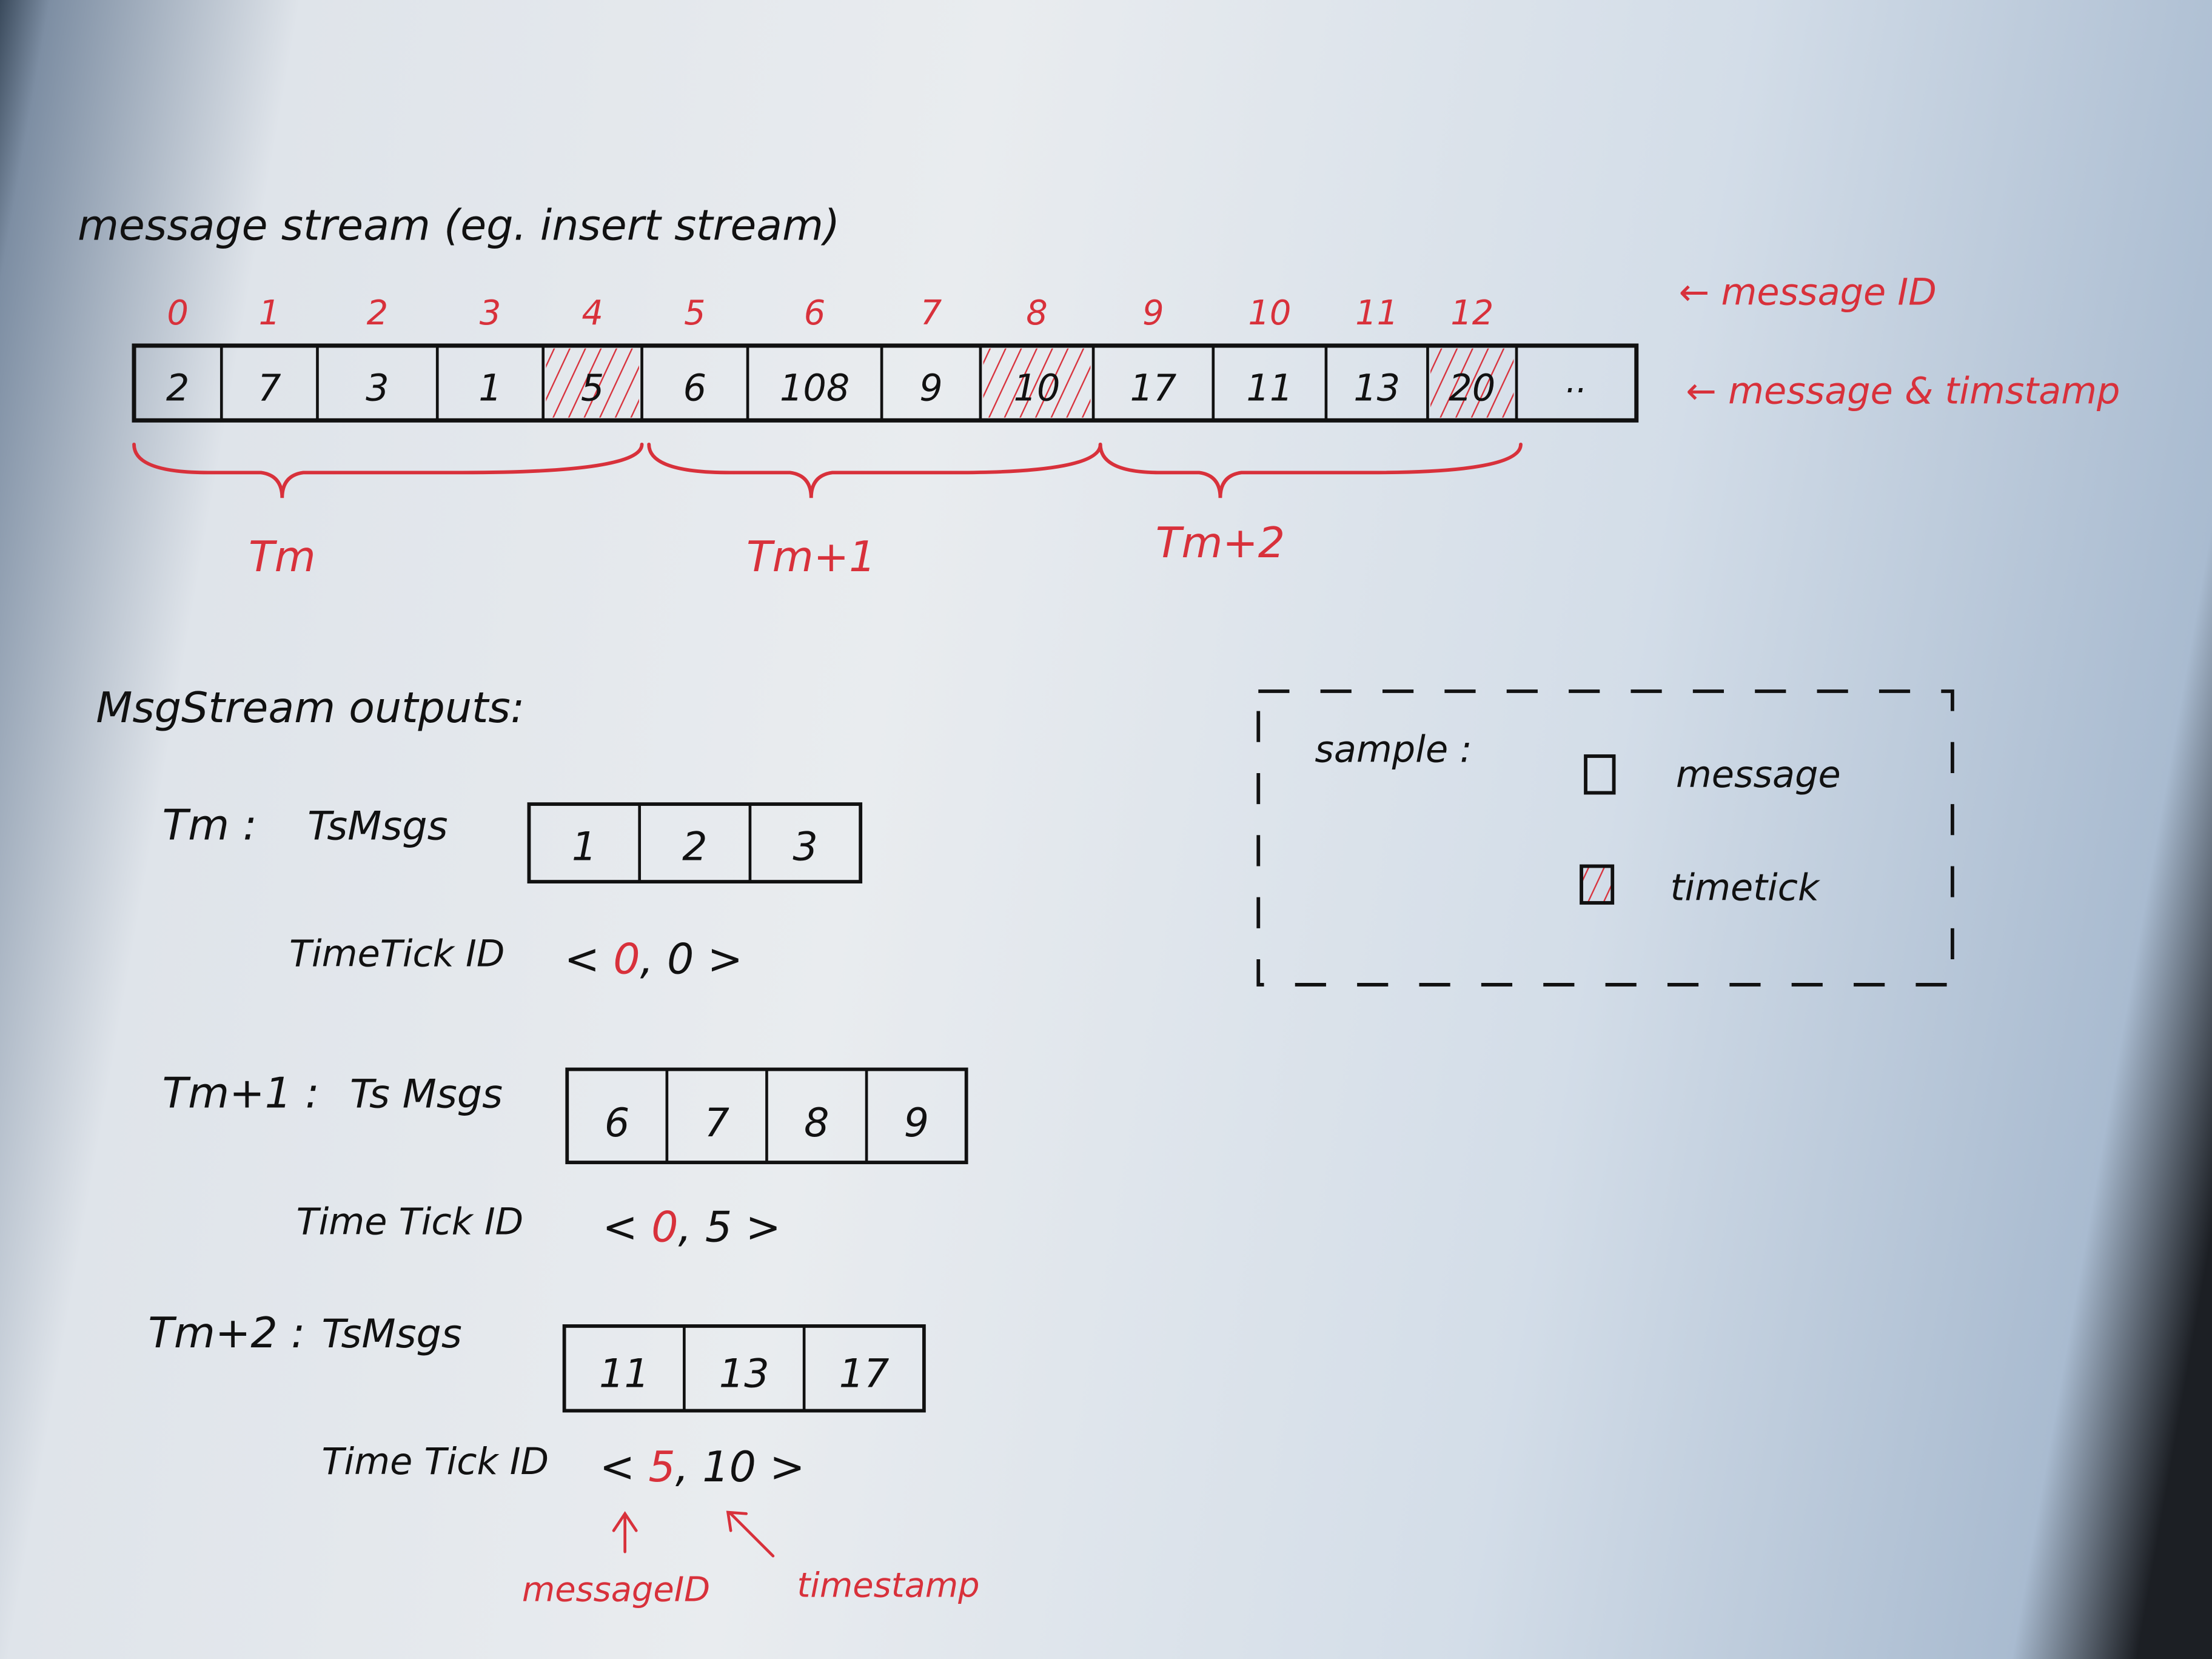 This screenshot has height=1659, width=2212. What do you see at coordinates (831, 357) in the screenshot?
I see `stream-cell: 108 6` at bounding box center [831, 357].